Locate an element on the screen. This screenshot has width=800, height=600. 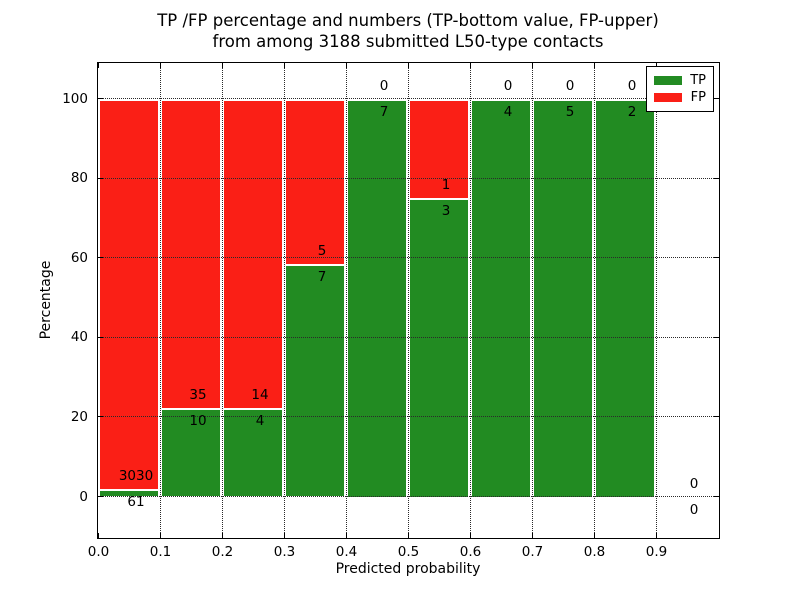
tp-color-swatch is located at coordinates (668, 80).